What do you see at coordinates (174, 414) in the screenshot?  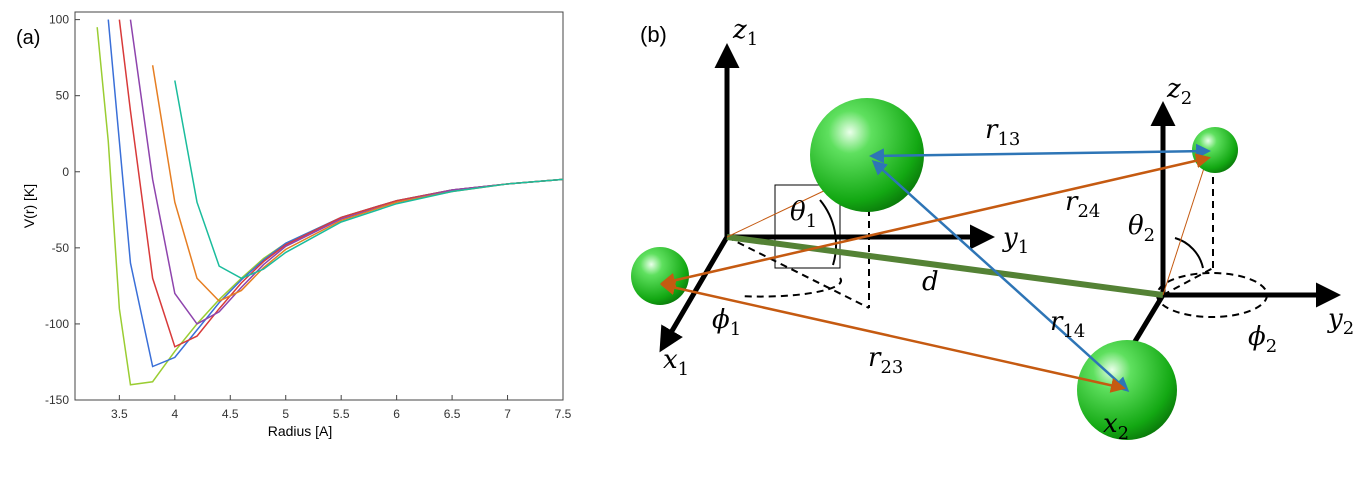 I see `x-tick-label: 4` at bounding box center [174, 414].